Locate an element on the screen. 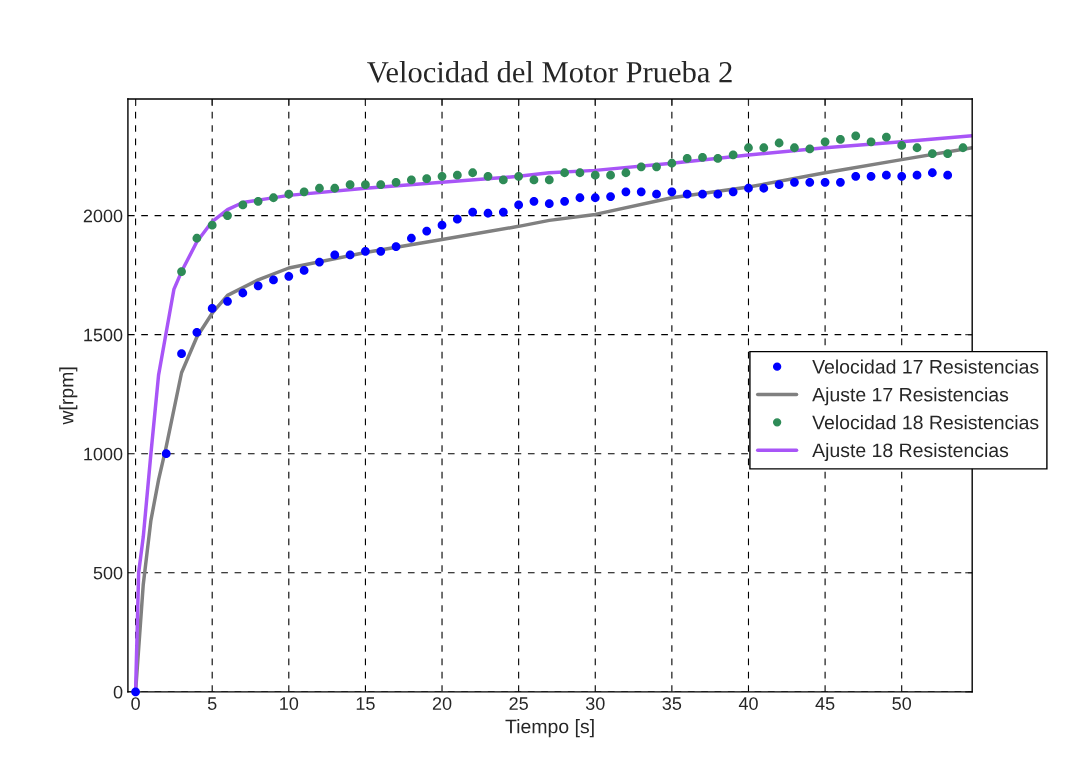  y-tick-label: 2000 is located at coordinates (103, 216).